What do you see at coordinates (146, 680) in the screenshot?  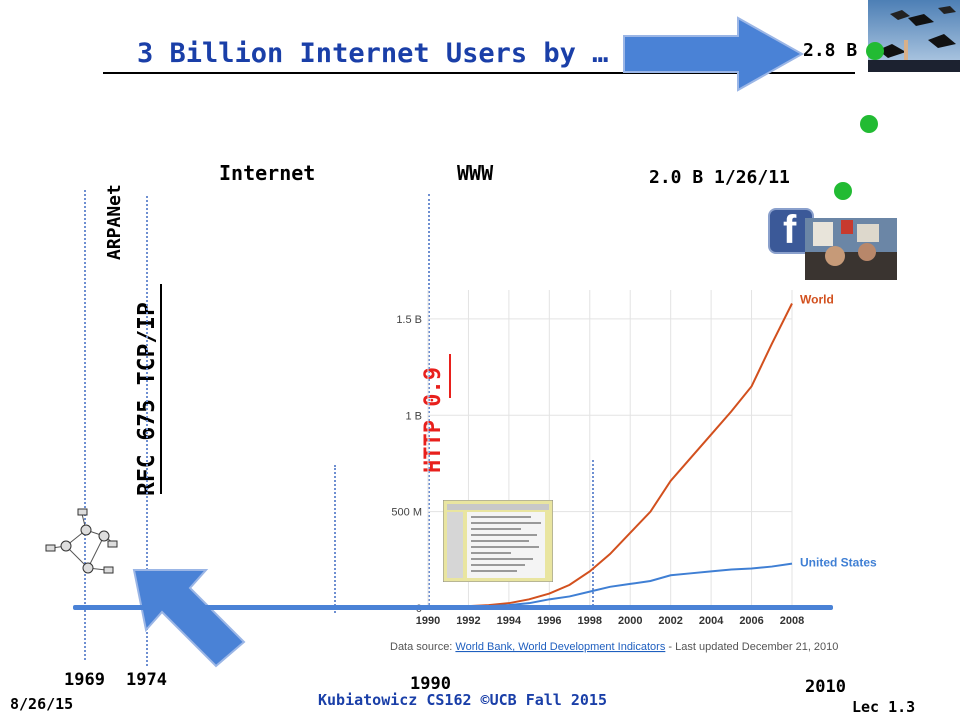 I see `year-1974: 1974` at bounding box center [146, 680].